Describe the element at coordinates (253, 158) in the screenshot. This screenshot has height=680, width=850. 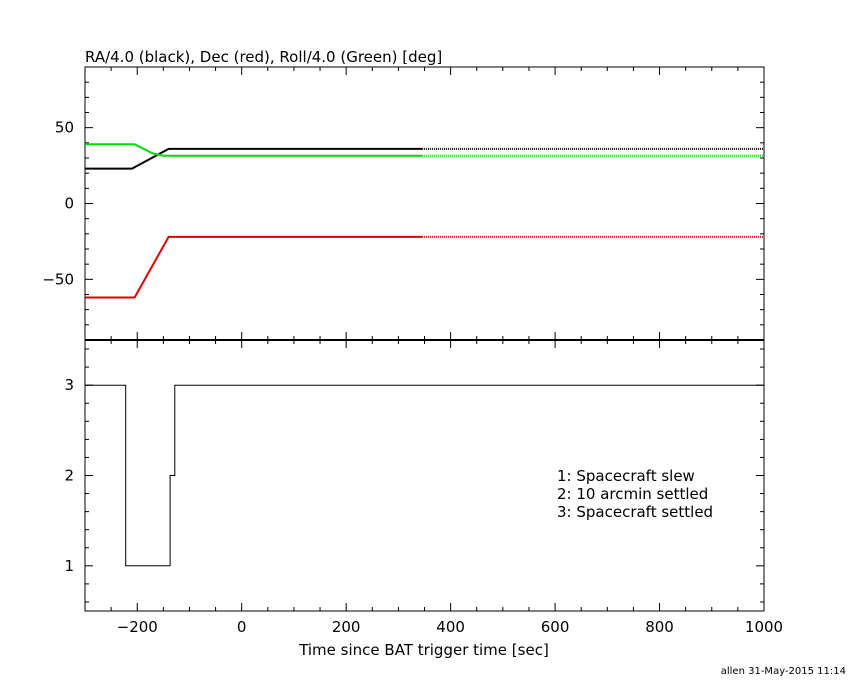
I see `ra-line` at that location.